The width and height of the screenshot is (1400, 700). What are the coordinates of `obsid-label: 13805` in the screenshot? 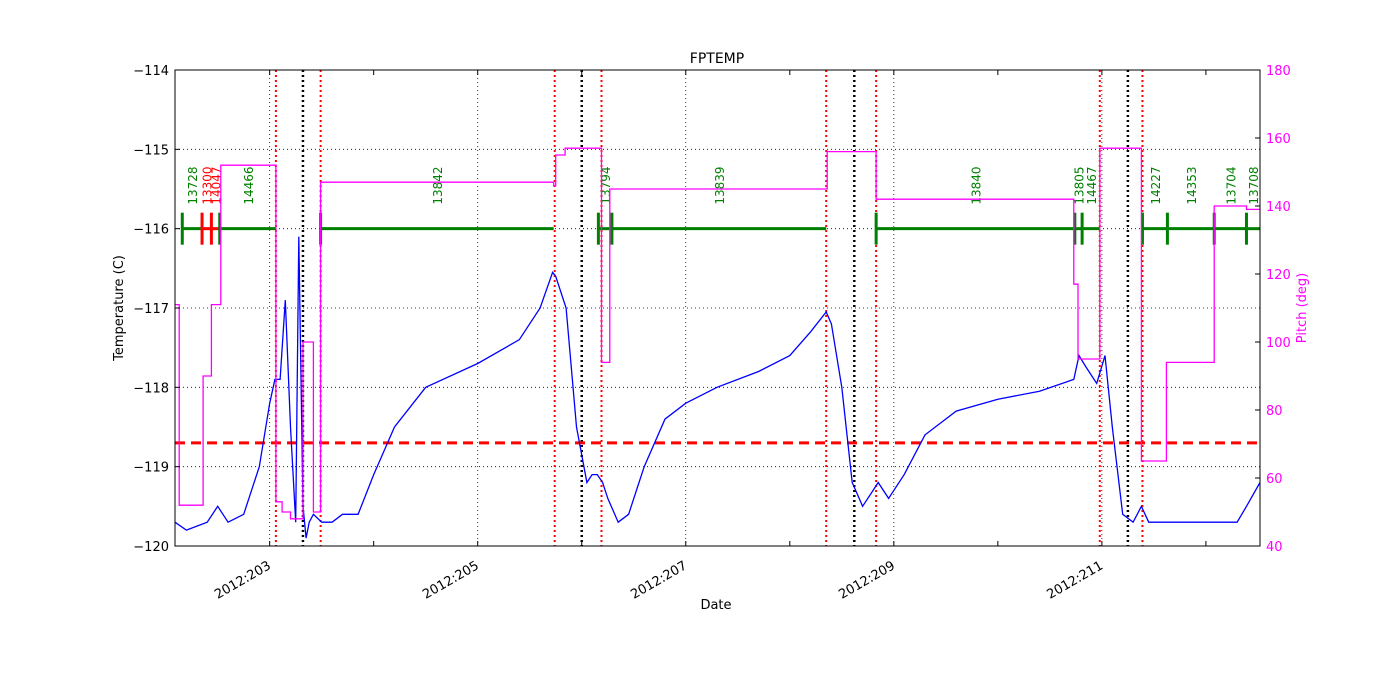 It's located at (1079, 185).